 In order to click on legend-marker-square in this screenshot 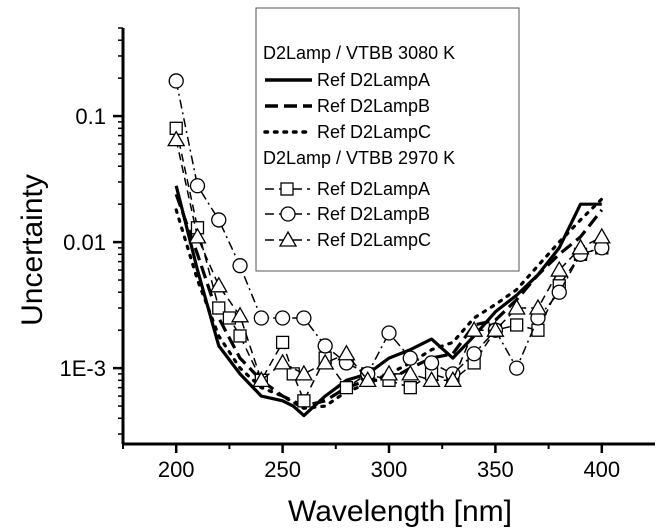, I will do `click(287, 189)`.